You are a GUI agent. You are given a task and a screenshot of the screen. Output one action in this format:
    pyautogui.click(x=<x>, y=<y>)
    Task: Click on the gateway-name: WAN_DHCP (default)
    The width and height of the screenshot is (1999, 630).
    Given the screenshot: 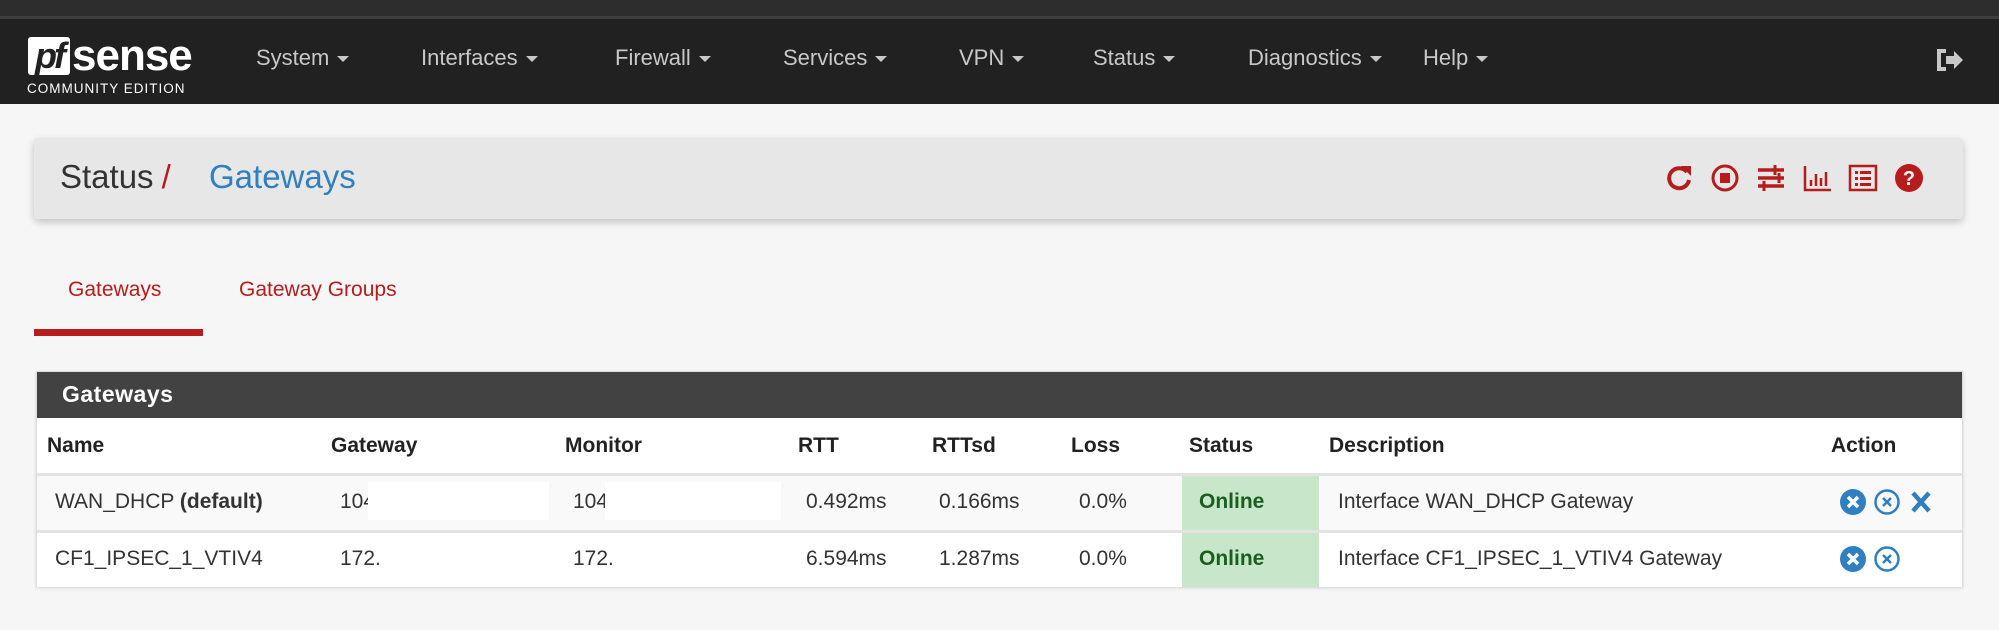 What is the action you would take?
    pyautogui.click(x=159, y=502)
    